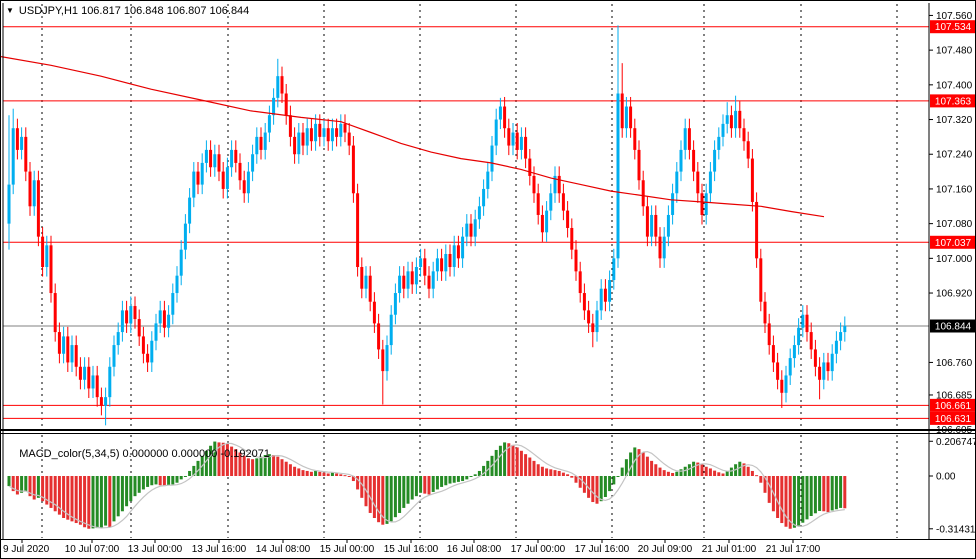  I want to click on time-axis-label: 21 Jul 17:00, so click(793, 549).